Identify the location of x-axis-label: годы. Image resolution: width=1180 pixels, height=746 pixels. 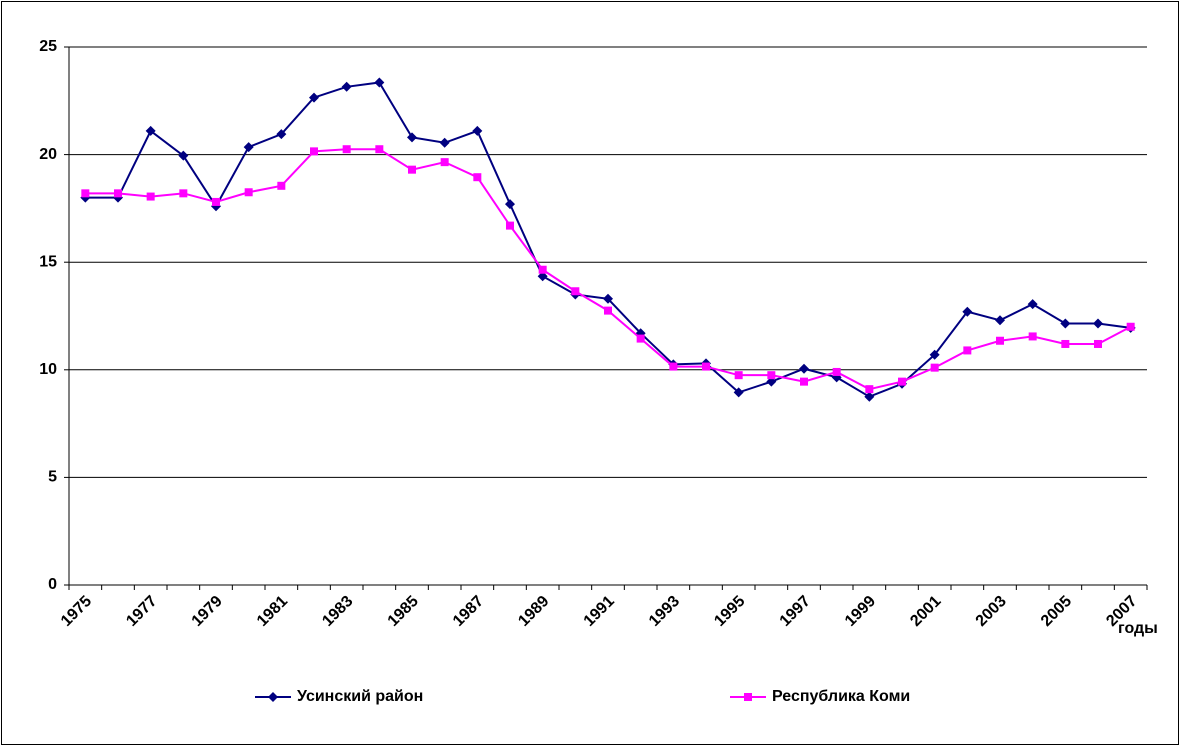
(1138, 628).